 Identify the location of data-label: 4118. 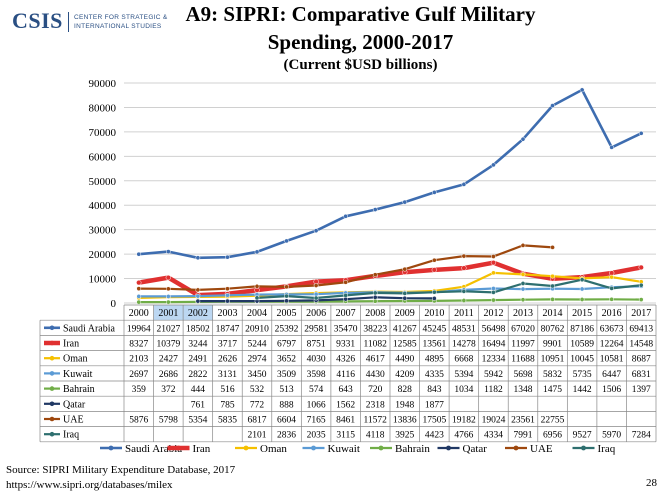
(375, 436).